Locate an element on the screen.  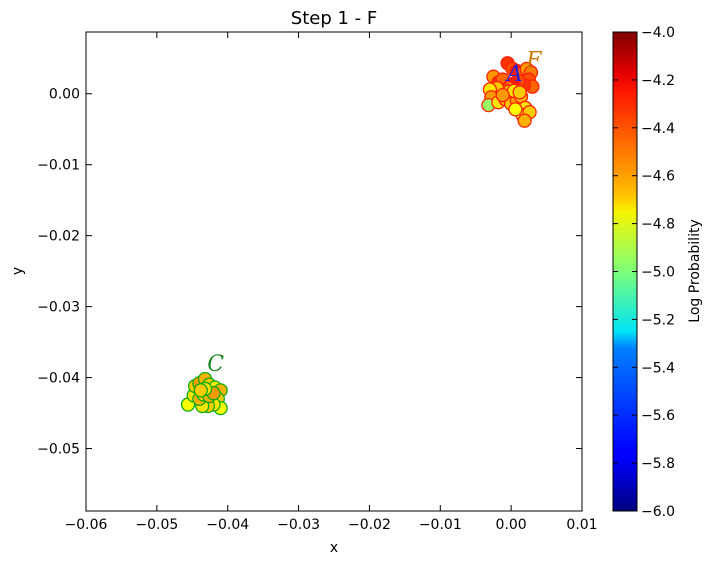
colorbar-label: Log Probability is located at coordinates (695, 270).